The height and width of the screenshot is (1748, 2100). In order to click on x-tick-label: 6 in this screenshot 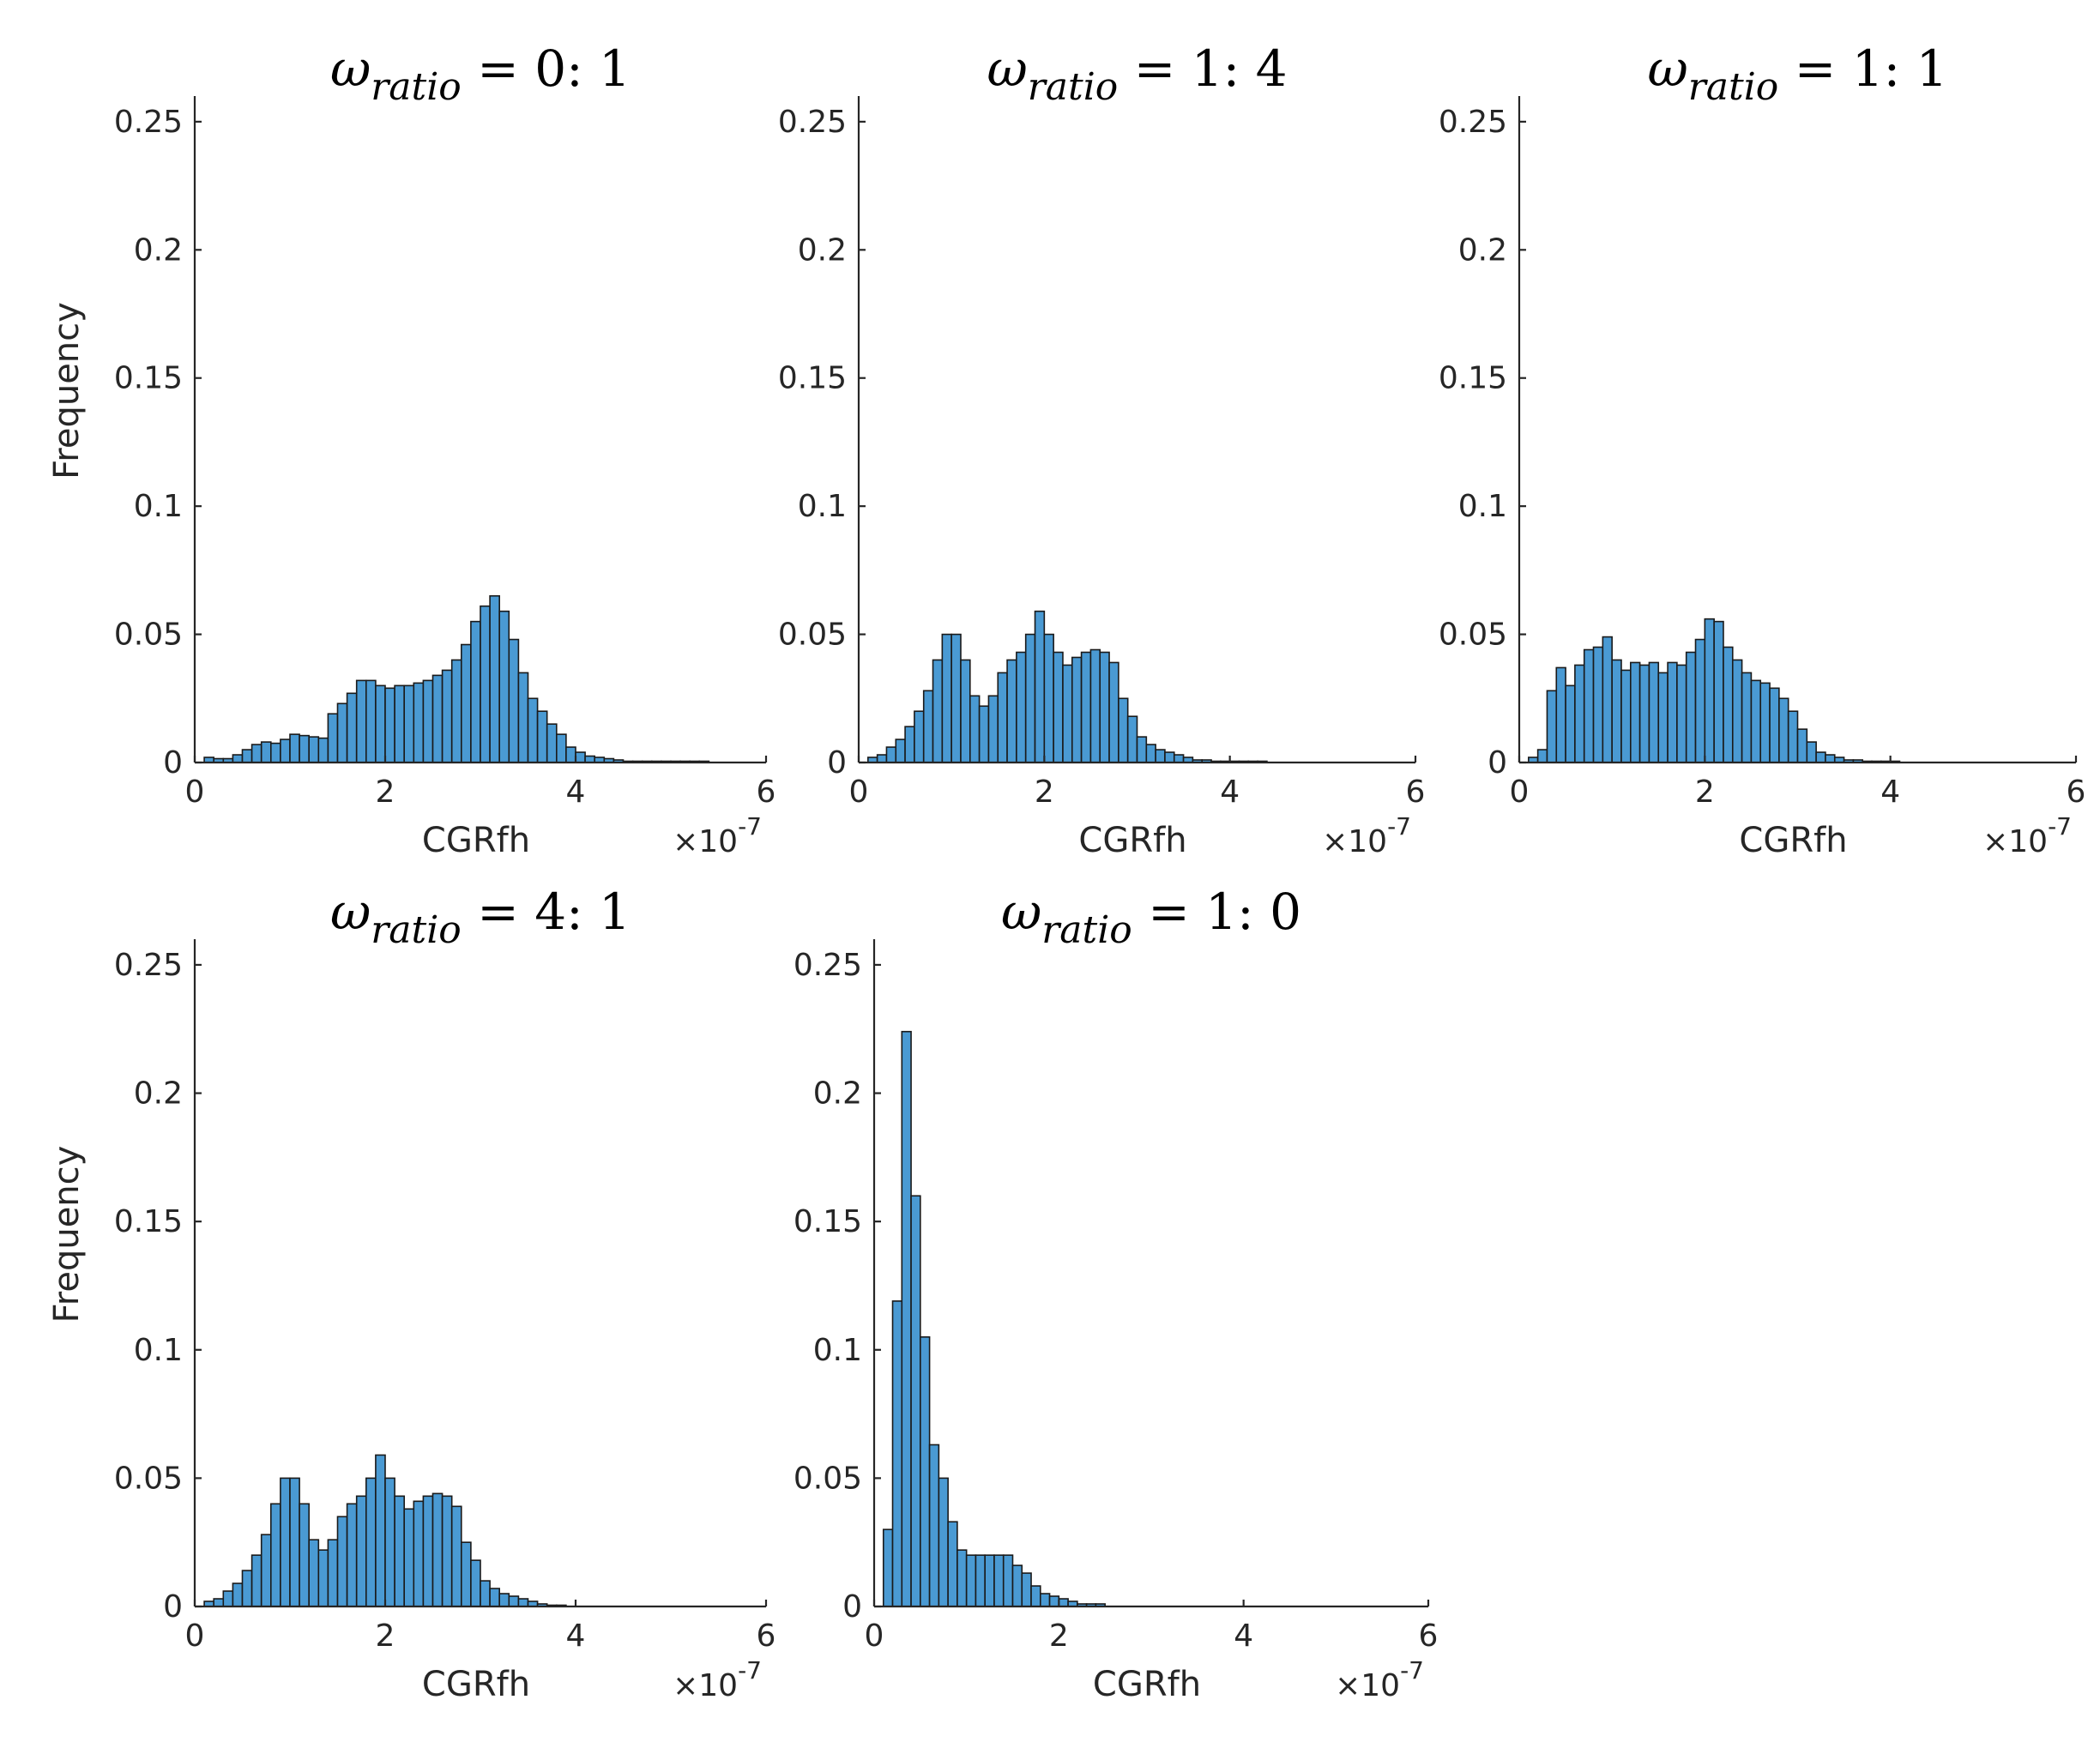, I will do `click(1416, 792)`.